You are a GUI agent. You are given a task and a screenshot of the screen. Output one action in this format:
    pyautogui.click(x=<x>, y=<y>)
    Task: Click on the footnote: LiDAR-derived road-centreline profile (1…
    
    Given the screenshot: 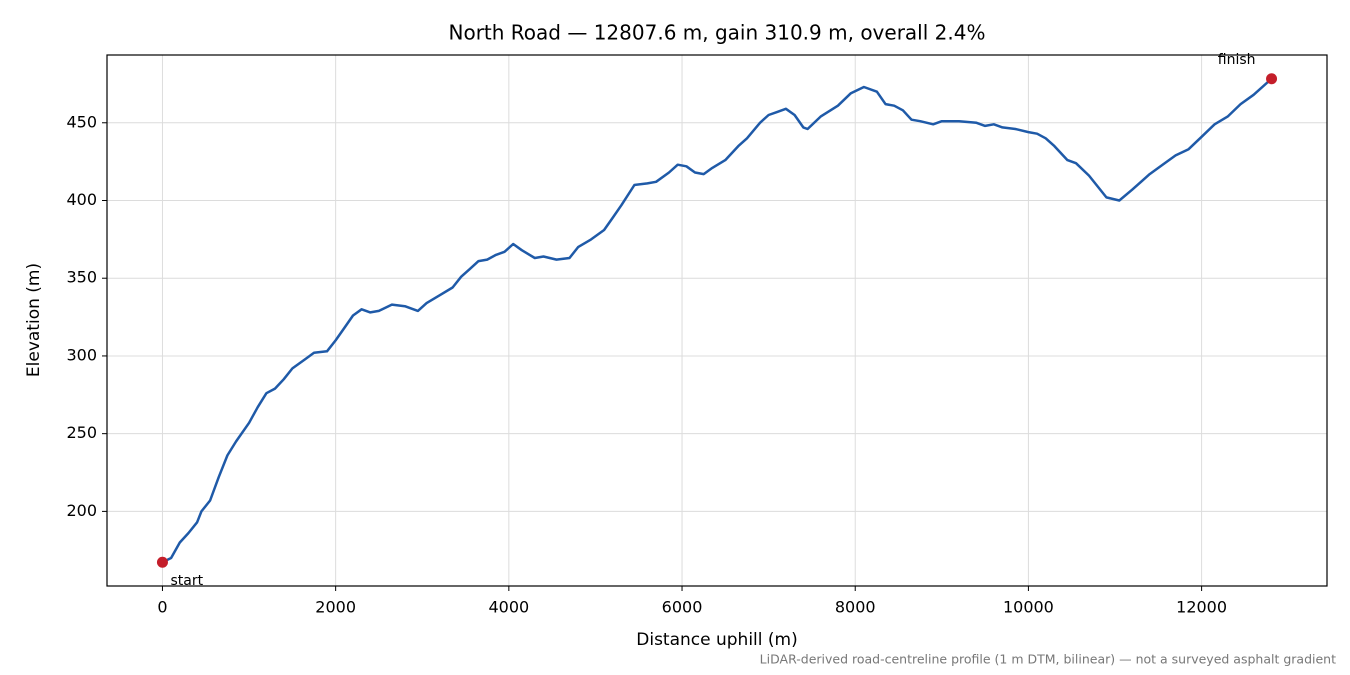 What is the action you would take?
    pyautogui.click(x=1048, y=659)
    